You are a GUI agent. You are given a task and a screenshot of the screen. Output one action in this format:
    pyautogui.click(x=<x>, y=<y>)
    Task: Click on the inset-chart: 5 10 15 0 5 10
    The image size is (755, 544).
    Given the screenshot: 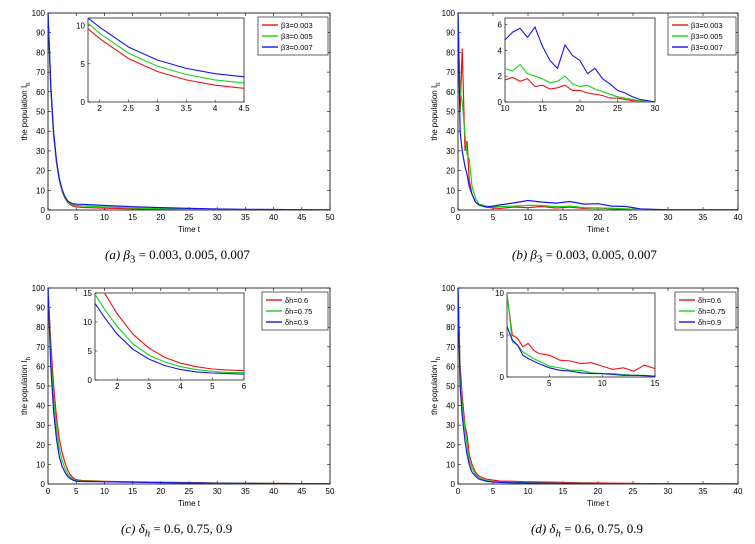 What is the action you would take?
    pyautogui.click(x=577, y=338)
    